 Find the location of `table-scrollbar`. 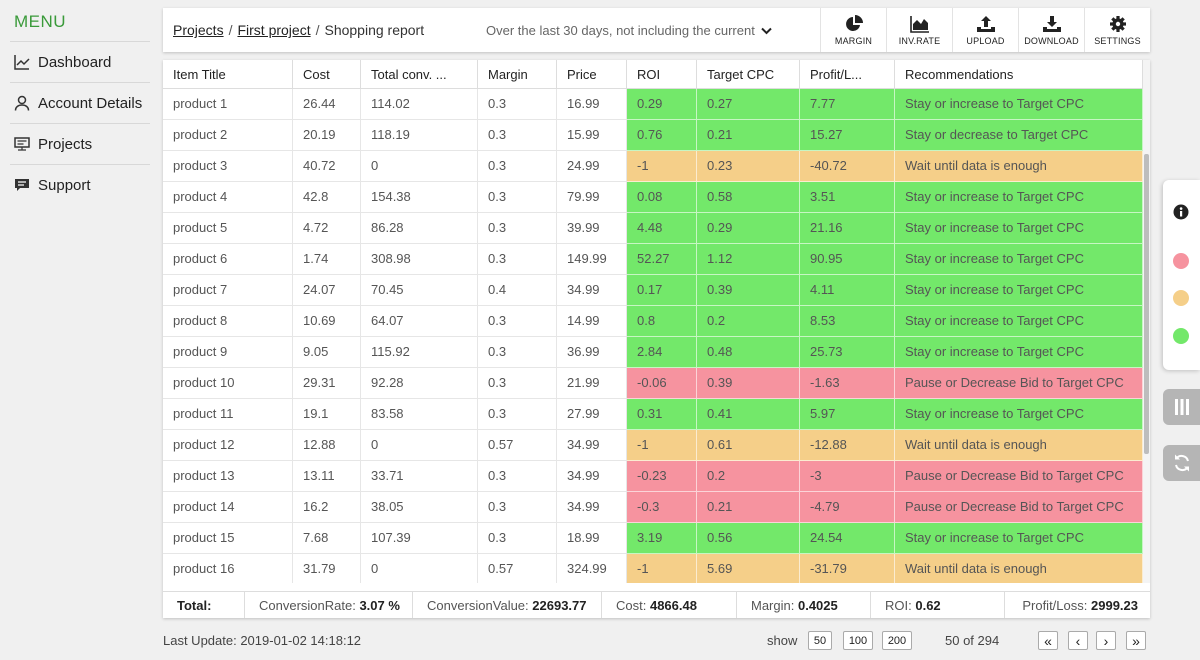

table-scrollbar is located at coordinates (1146, 321).